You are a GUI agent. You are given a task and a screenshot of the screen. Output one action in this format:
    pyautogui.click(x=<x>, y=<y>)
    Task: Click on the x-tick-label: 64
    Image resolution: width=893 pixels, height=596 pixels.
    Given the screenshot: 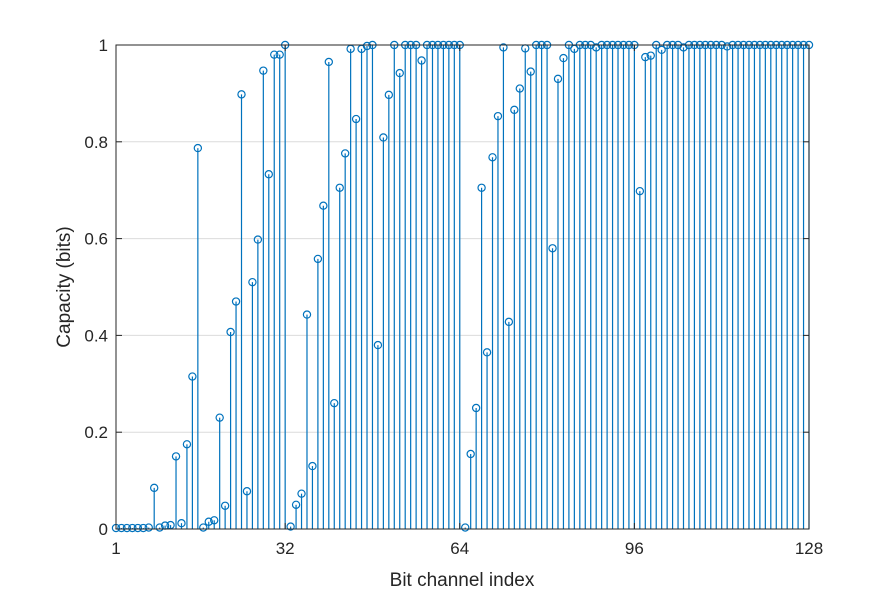 What is the action you would take?
    pyautogui.click(x=459, y=548)
    